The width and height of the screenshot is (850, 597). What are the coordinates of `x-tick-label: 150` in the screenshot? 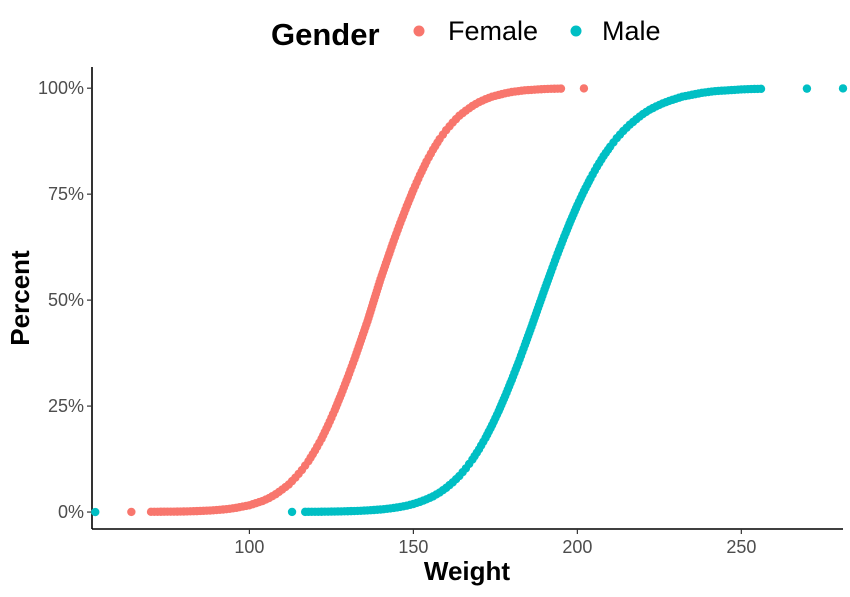 It's located at (413, 547).